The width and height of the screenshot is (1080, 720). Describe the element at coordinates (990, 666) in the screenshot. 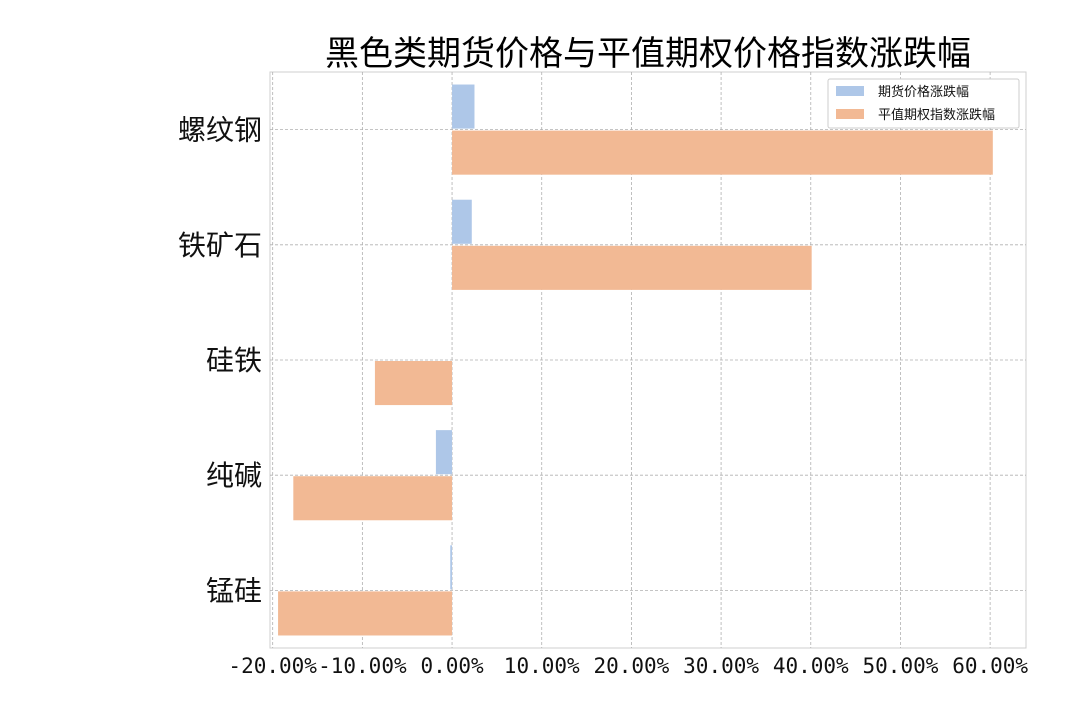

I see `x-tick-label: 60.00%` at that location.